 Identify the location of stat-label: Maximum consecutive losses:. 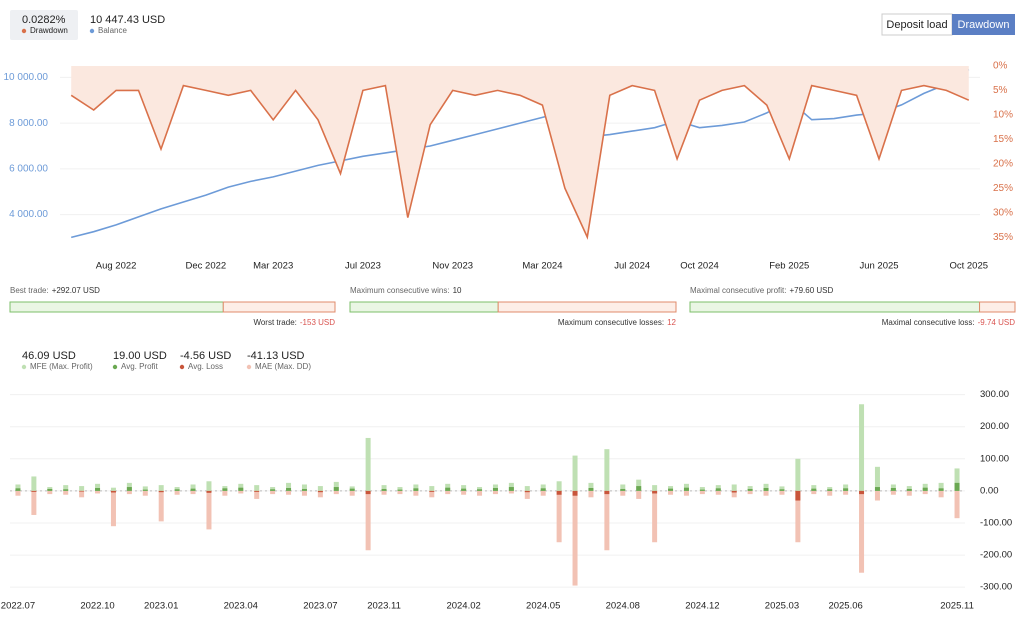
(611, 322).